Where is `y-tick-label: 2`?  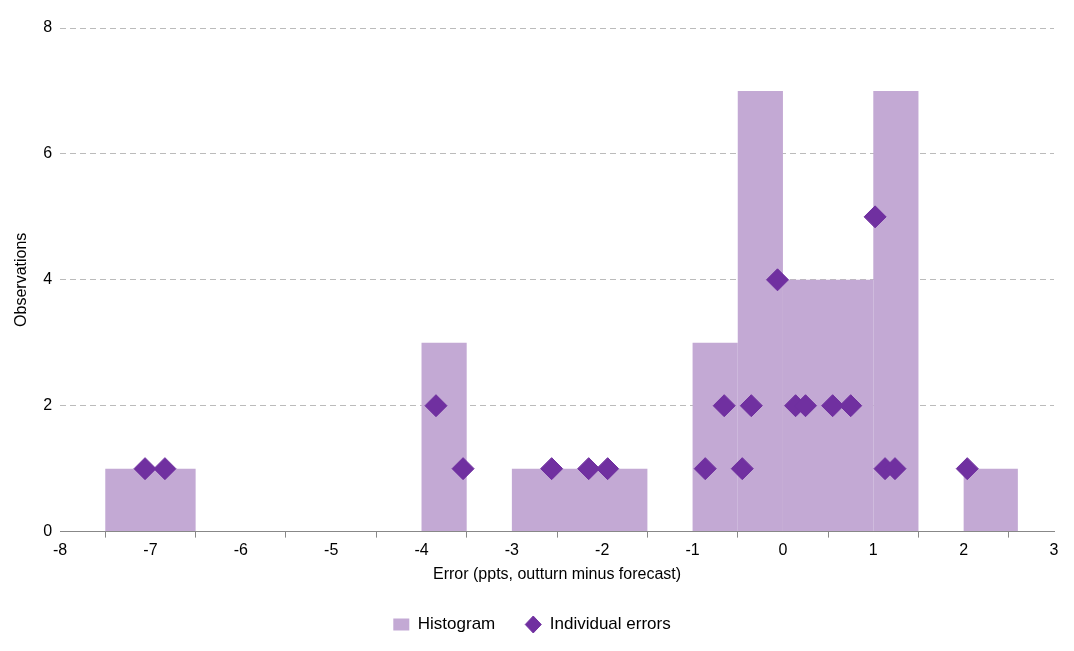 y-tick-label: 2 is located at coordinates (48, 405).